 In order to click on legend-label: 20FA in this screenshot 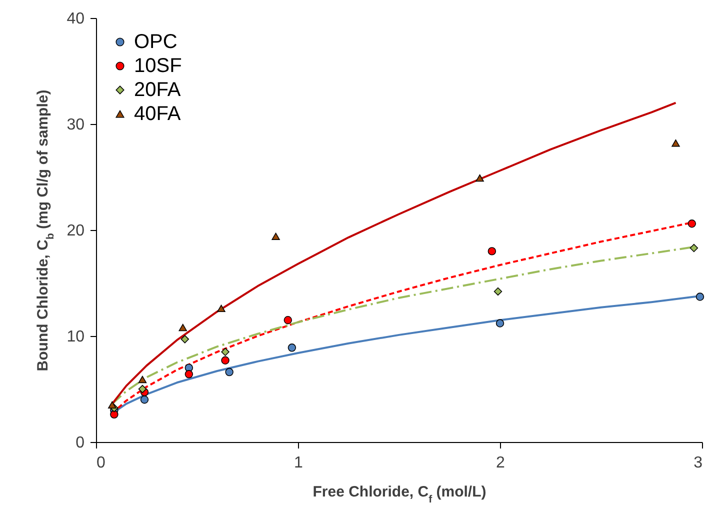, I will do `click(158, 90)`.